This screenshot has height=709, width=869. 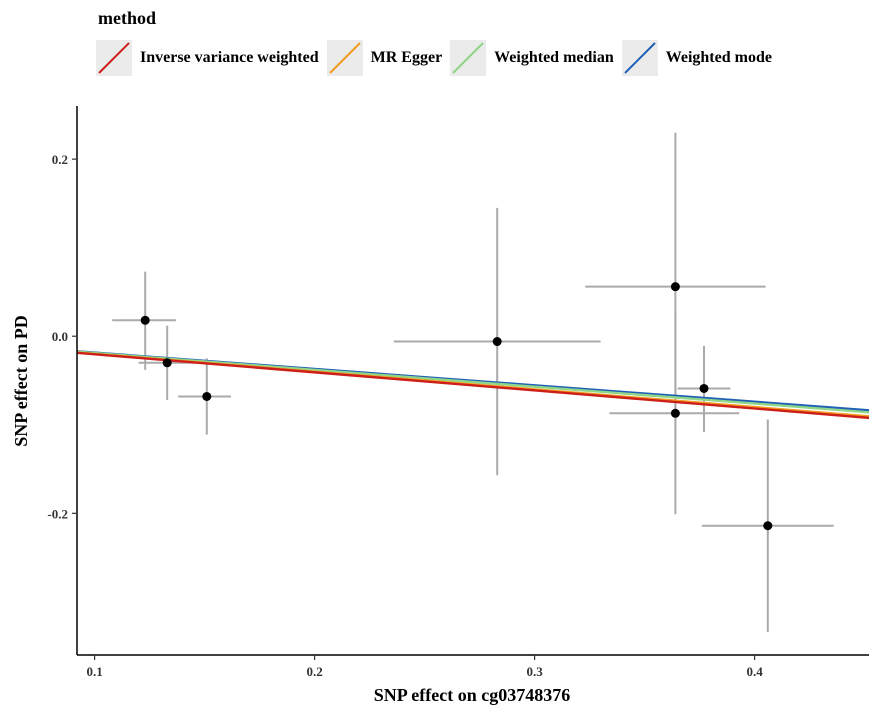 I want to click on legend-item: Inverse variance weighted, so click(x=207, y=58).